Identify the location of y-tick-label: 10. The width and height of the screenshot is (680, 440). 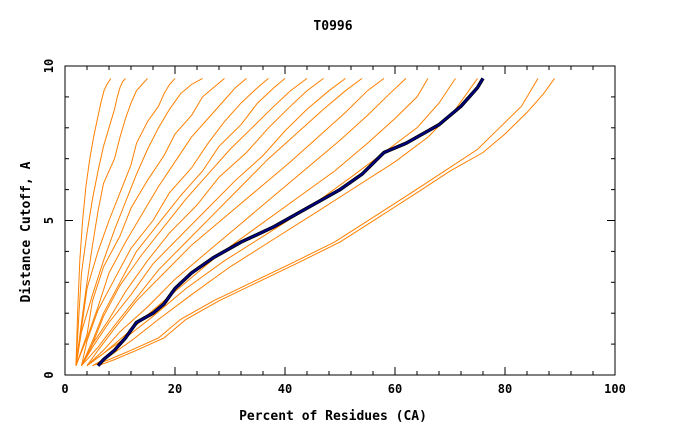
(49, 66).